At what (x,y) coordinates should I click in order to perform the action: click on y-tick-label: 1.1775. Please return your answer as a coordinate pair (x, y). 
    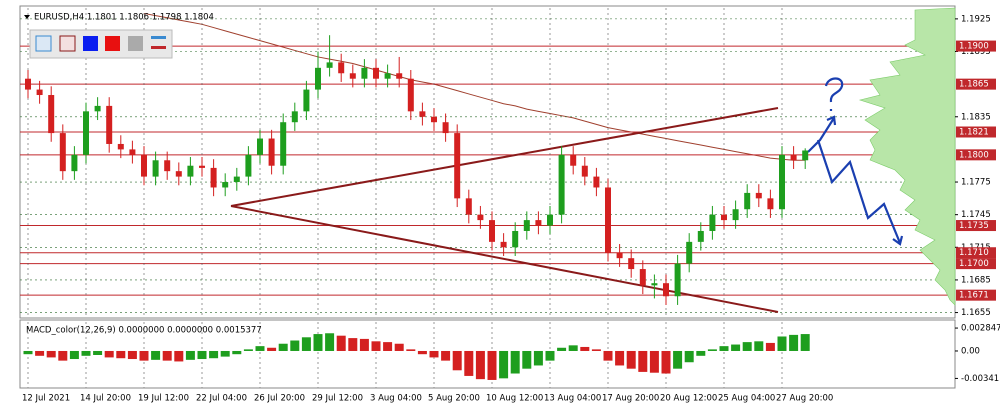
    Looking at the image, I should click on (976, 183).